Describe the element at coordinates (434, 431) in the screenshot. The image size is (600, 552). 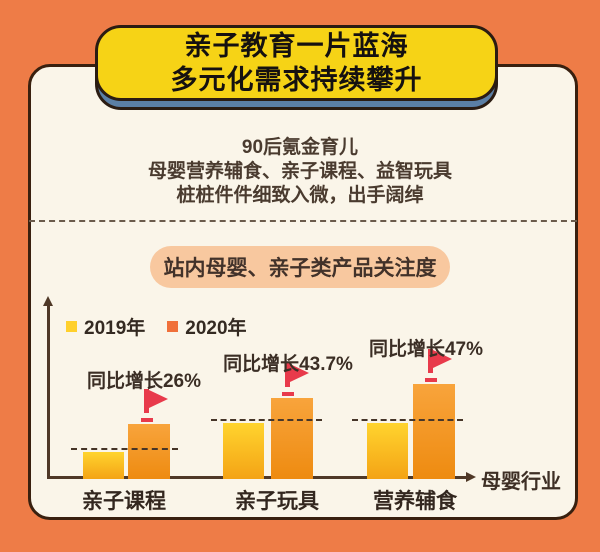
I see `bar-2020-营养辅食` at that location.